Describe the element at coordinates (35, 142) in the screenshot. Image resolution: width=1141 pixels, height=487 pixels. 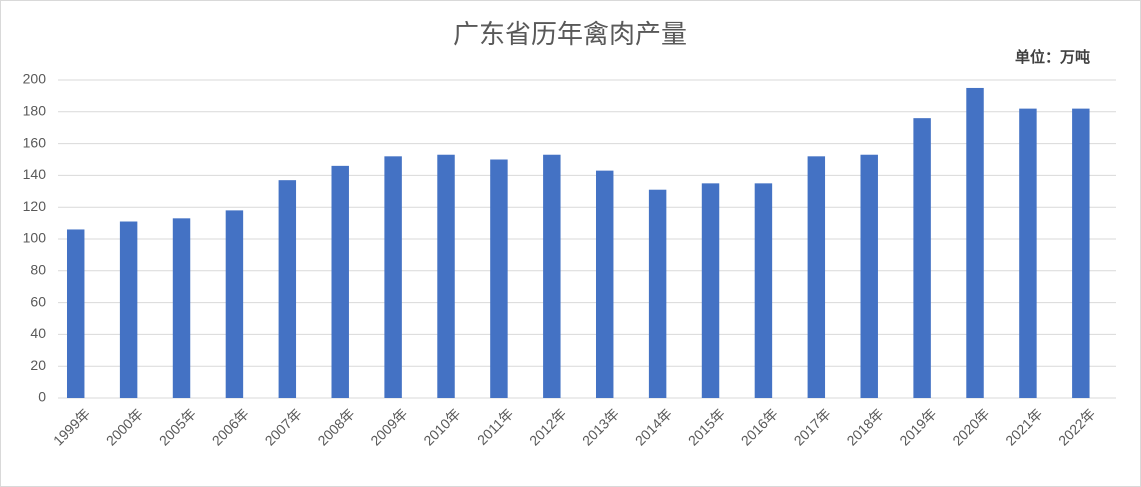
I see `y-tick-label: 160` at that location.